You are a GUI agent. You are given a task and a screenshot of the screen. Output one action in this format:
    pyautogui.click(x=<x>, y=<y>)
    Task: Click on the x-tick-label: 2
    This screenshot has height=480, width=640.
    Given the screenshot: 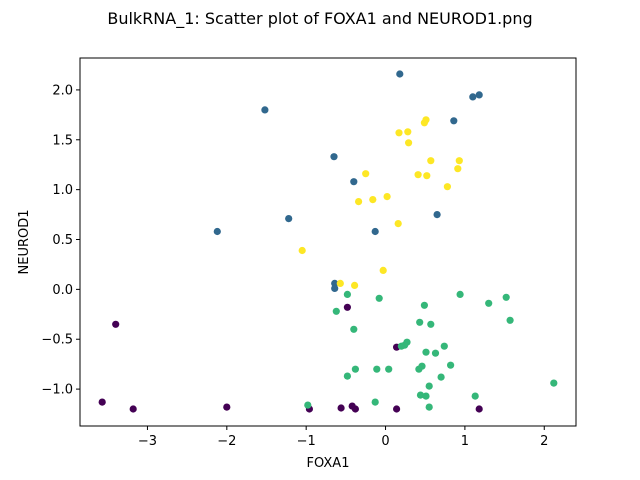 What is the action you would take?
    pyautogui.click(x=544, y=441)
    